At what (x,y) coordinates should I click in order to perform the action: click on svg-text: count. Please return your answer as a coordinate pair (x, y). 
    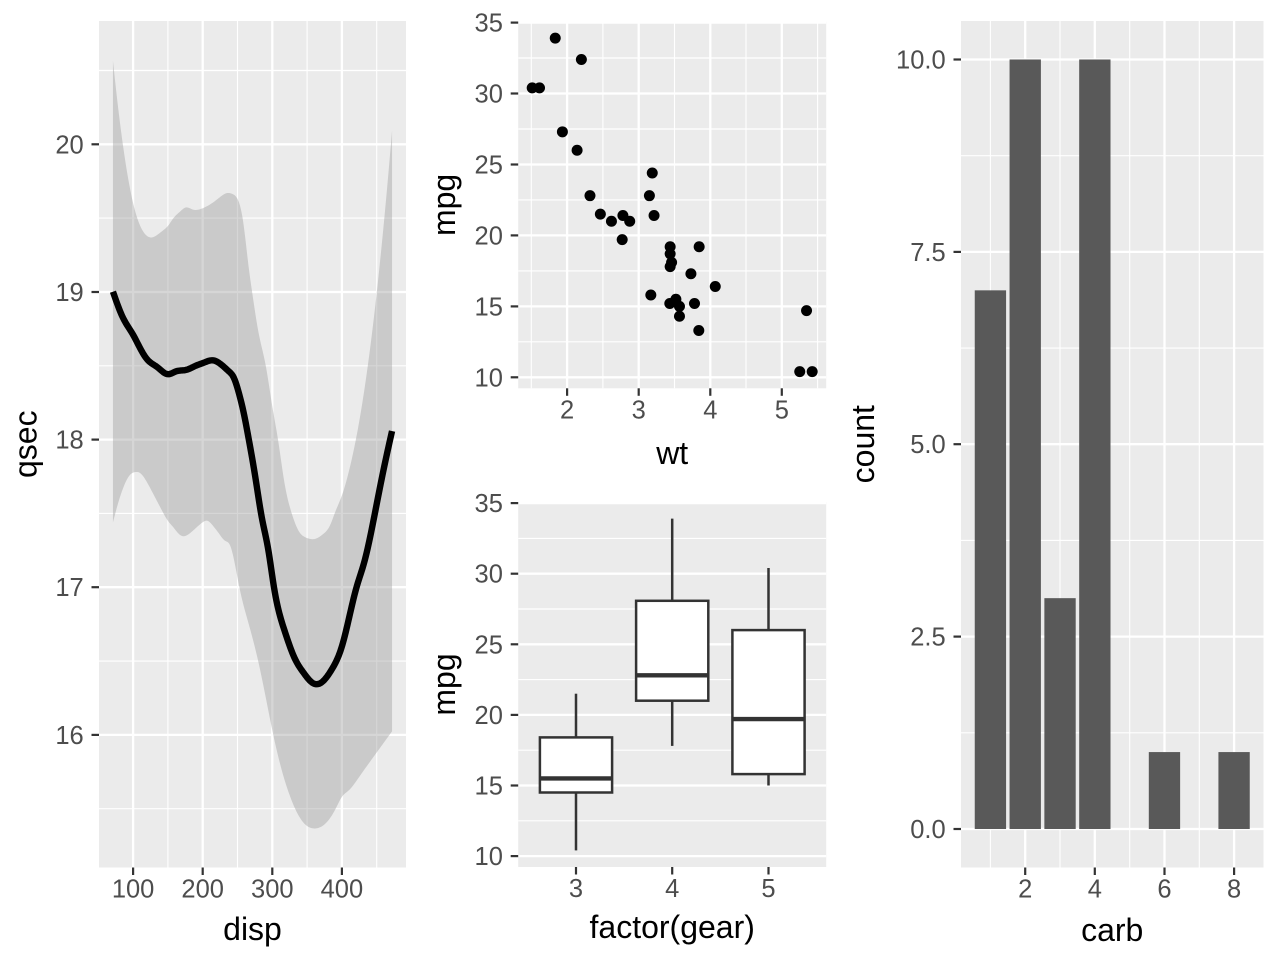
    Looking at the image, I should click on (863, 444).